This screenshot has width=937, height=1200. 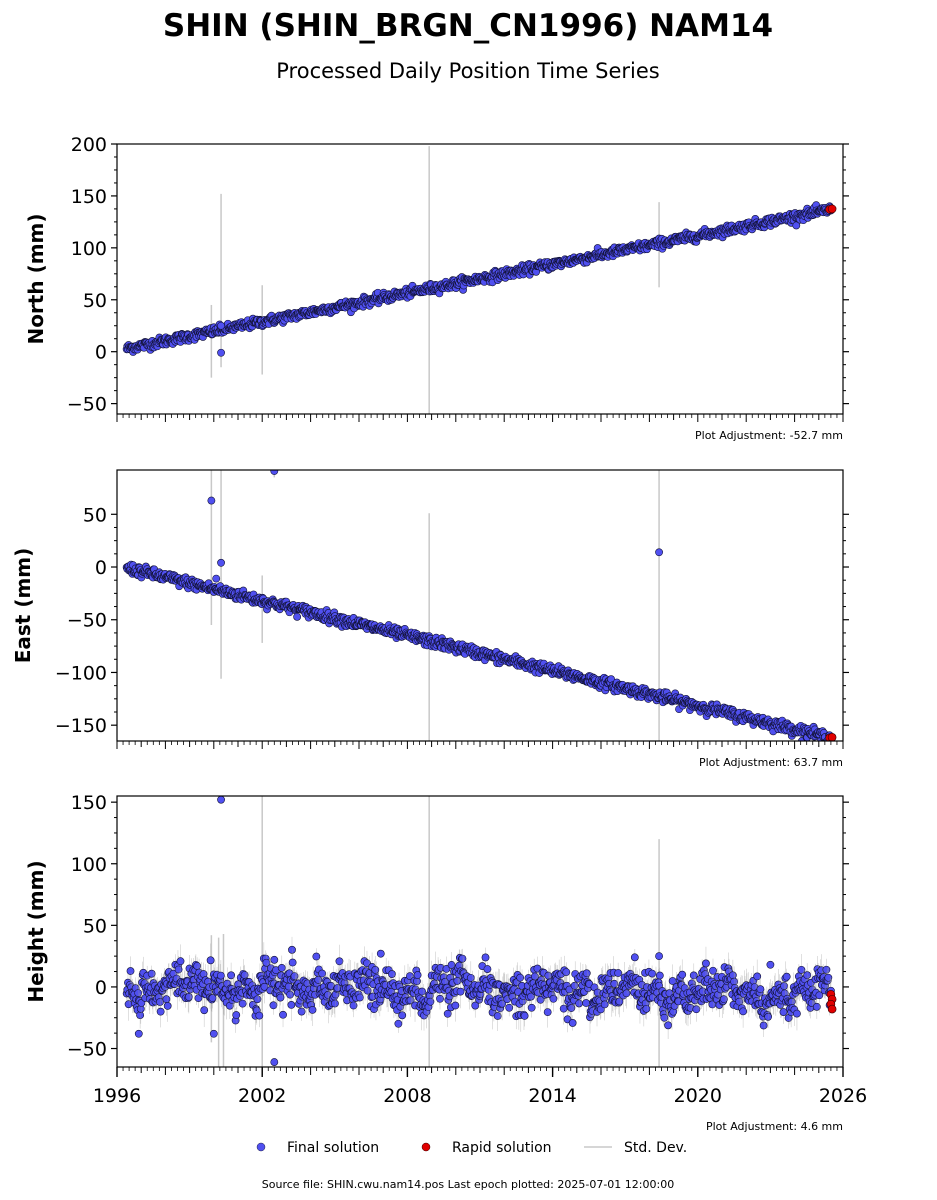 I want to click on y-tick-label: 200, so click(x=89, y=145).